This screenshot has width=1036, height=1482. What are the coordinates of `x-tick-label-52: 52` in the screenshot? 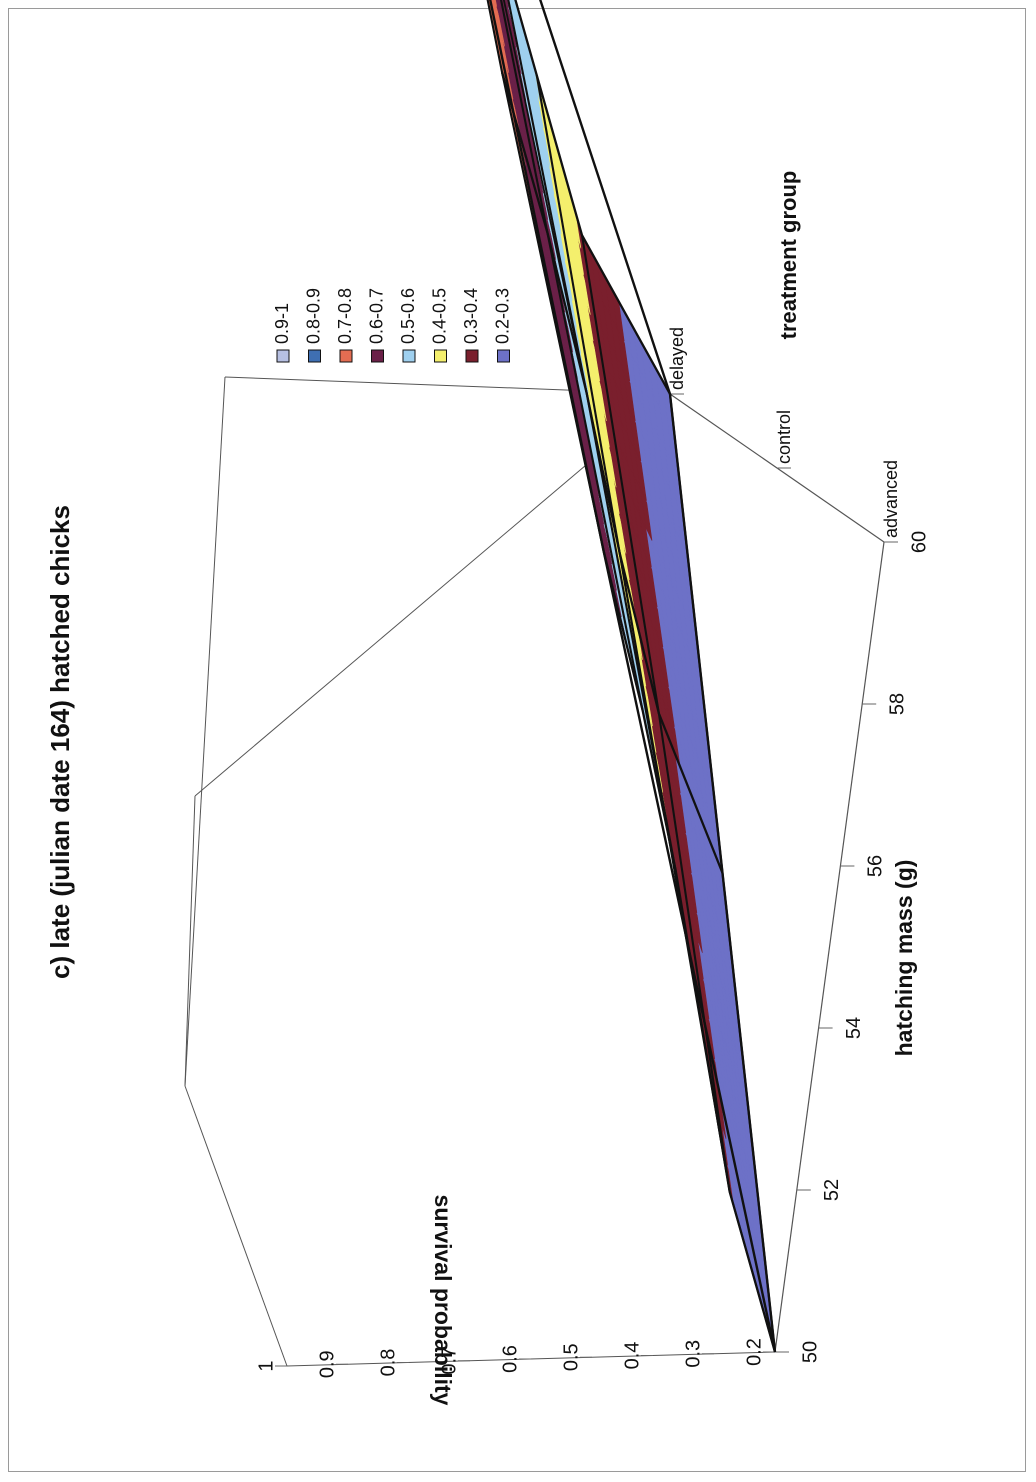 It's located at (832, 1190).